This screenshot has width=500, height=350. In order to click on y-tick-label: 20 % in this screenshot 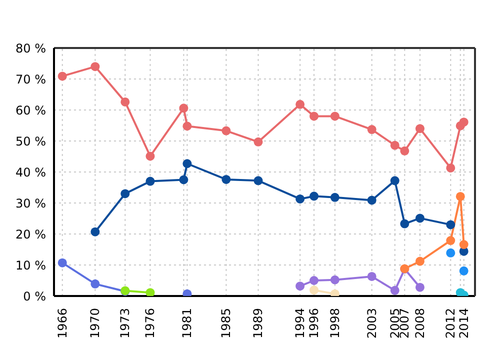, I will do `click(31, 234)`.